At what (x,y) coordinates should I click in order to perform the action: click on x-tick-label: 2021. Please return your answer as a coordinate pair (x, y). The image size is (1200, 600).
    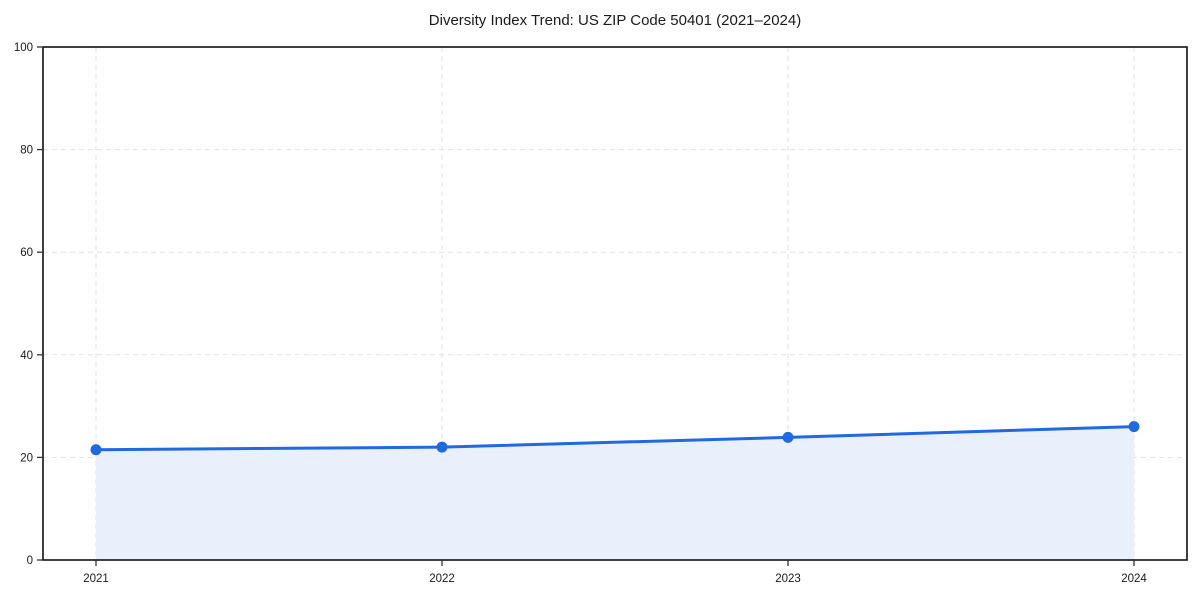
    Looking at the image, I should click on (96, 579).